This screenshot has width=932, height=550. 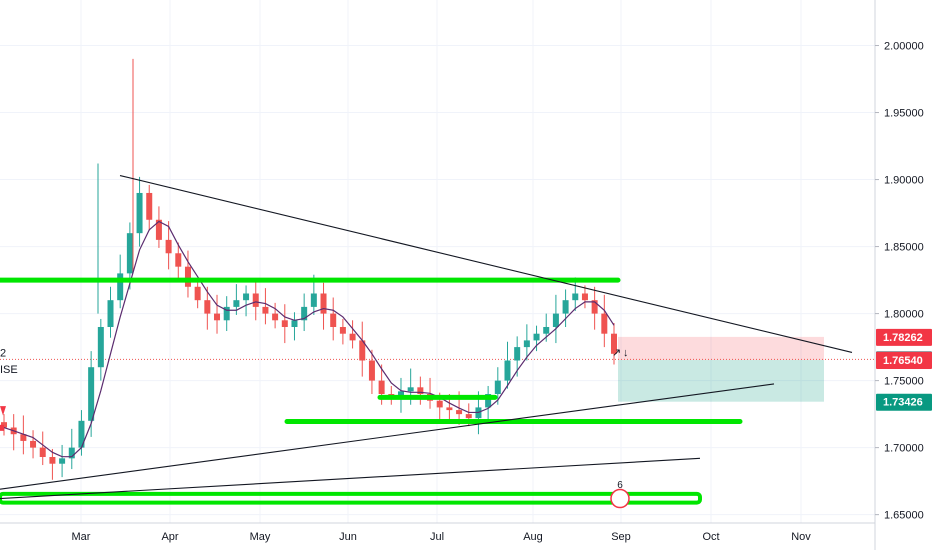 I want to click on y-tick-label: 1.65000, so click(x=904, y=516).